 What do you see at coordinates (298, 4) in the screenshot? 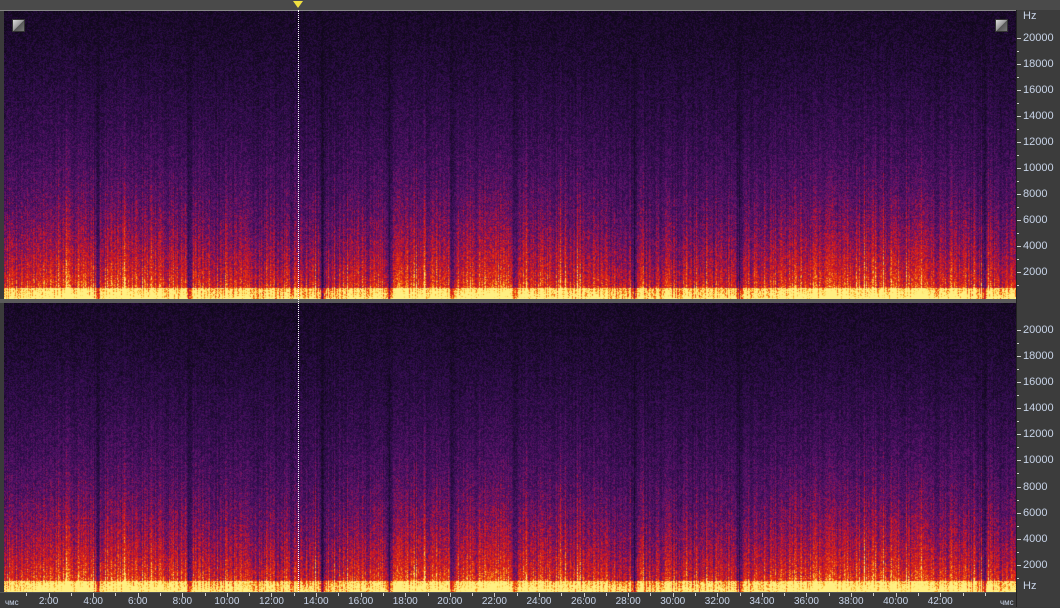
I see `playhead-marker-icon` at bounding box center [298, 4].